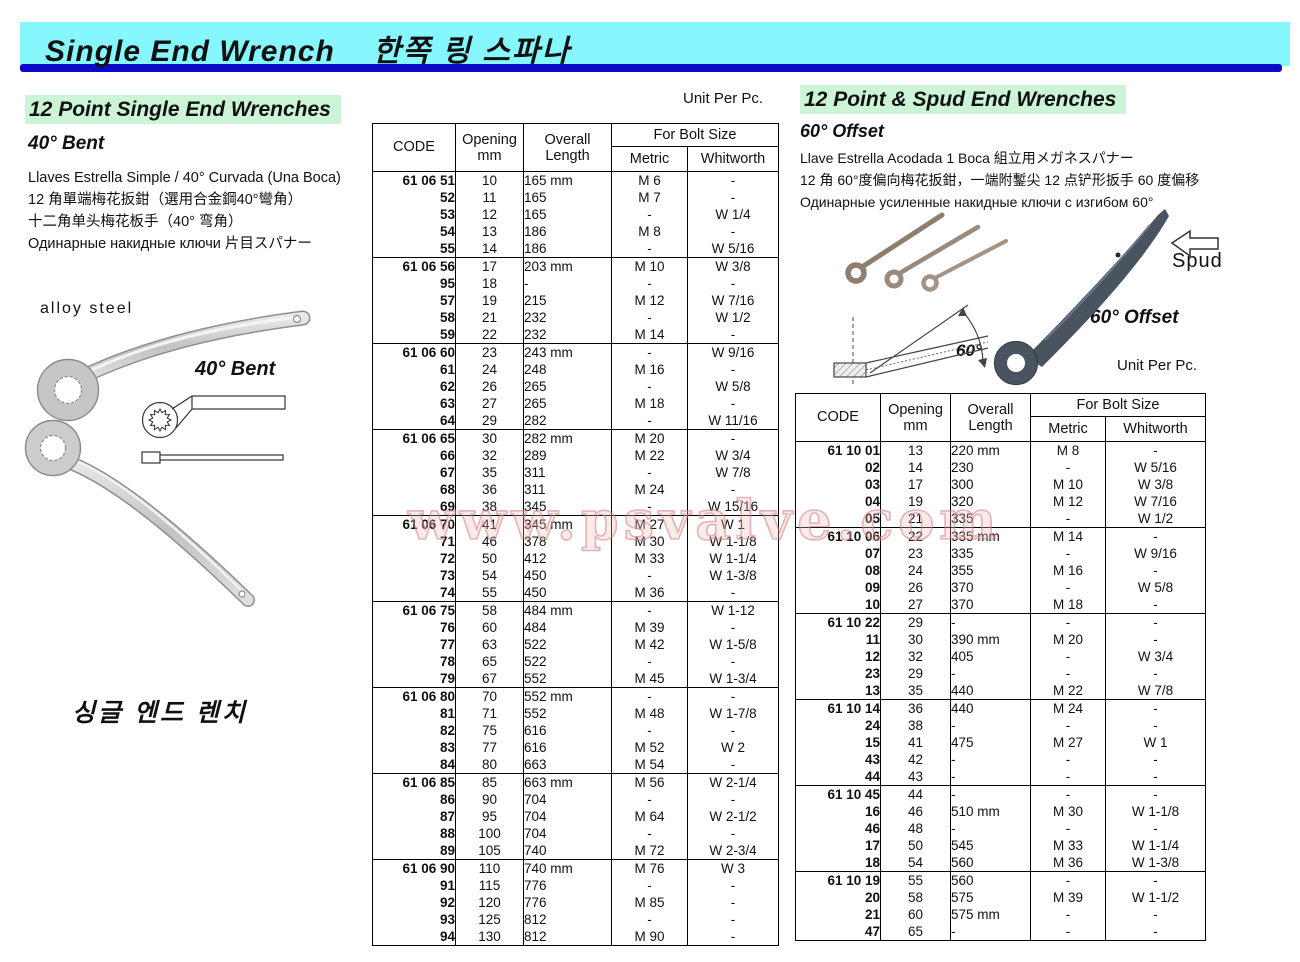  What do you see at coordinates (990, 467) in the screenshot?
I see `spec-cell: 230` at bounding box center [990, 467].